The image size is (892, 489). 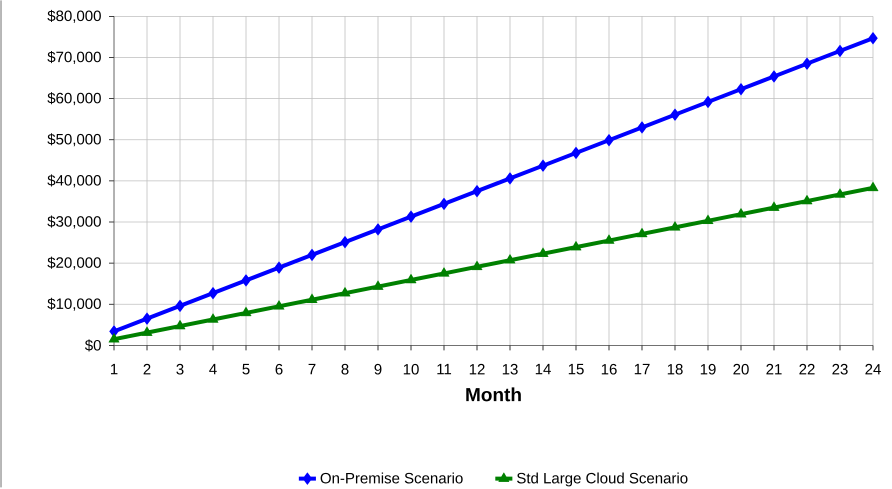 What do you see at coordinates (602, 479) in the screenshot?
I see `legend-label: Std Large Cloud Scenario` at bounding box center [602, 479].